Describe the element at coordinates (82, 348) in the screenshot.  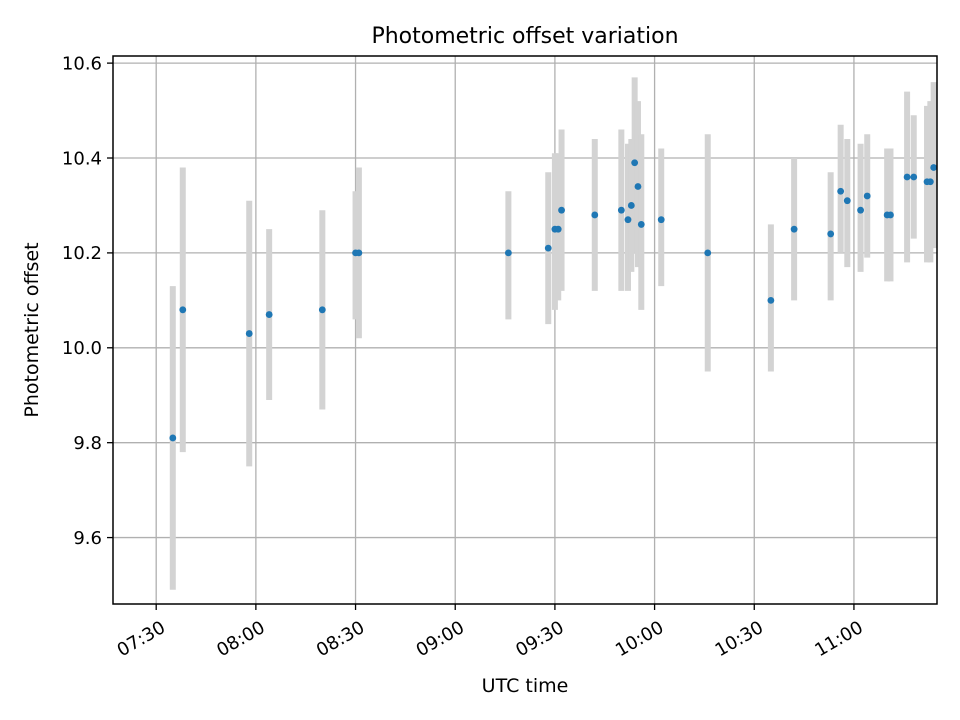
I see `y-tick-label: 10.0` at that location.